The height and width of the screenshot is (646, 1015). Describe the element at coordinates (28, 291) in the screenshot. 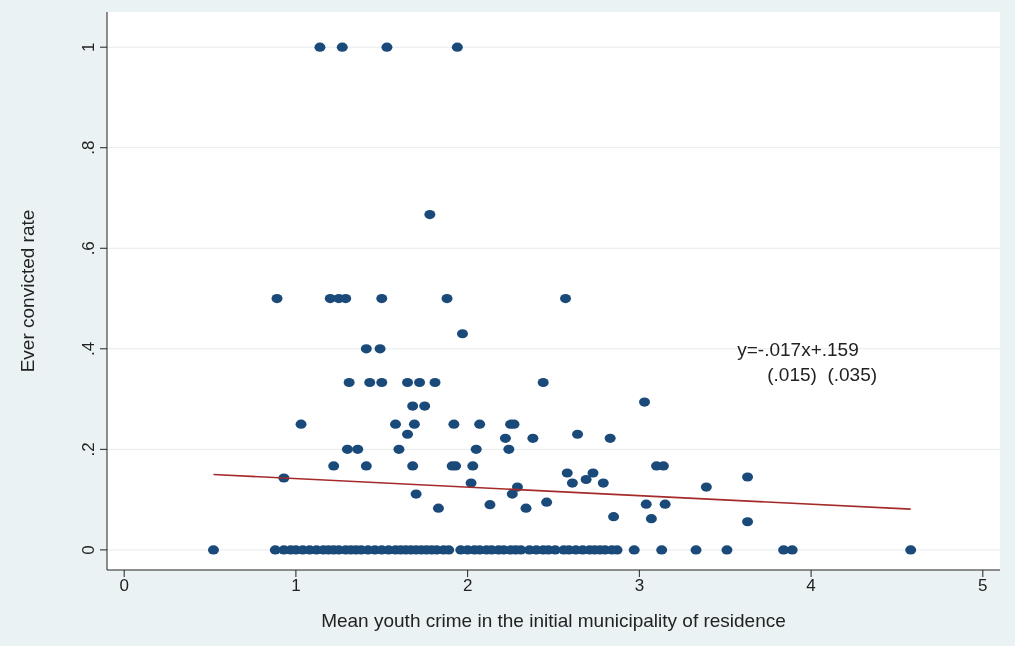

I see `y-axis-title: Ever convicted rate` at that location.